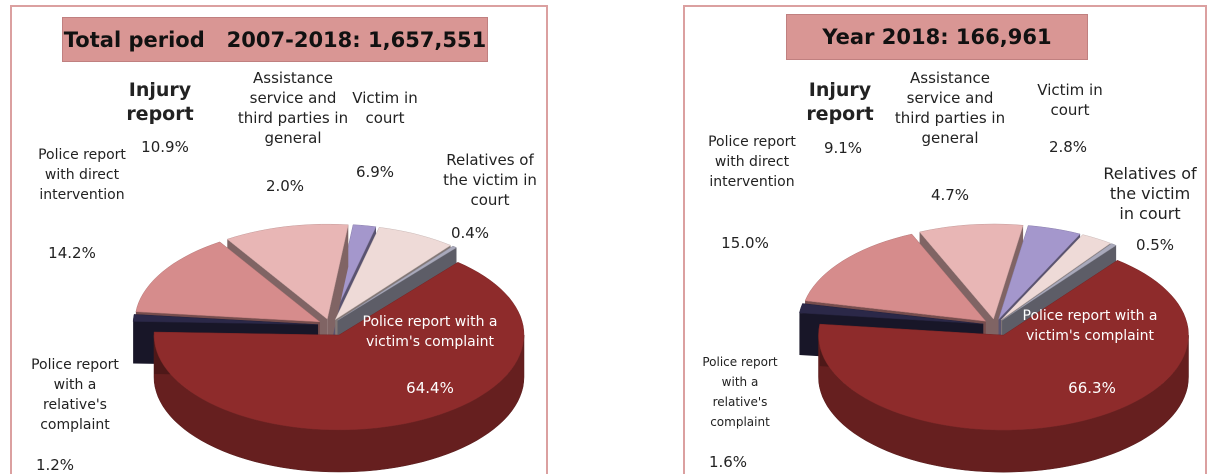  What do you see at coordinates (950, 195) in the screenshot?
I see `value-label: 4.7%` at bounding box center [950, 195].